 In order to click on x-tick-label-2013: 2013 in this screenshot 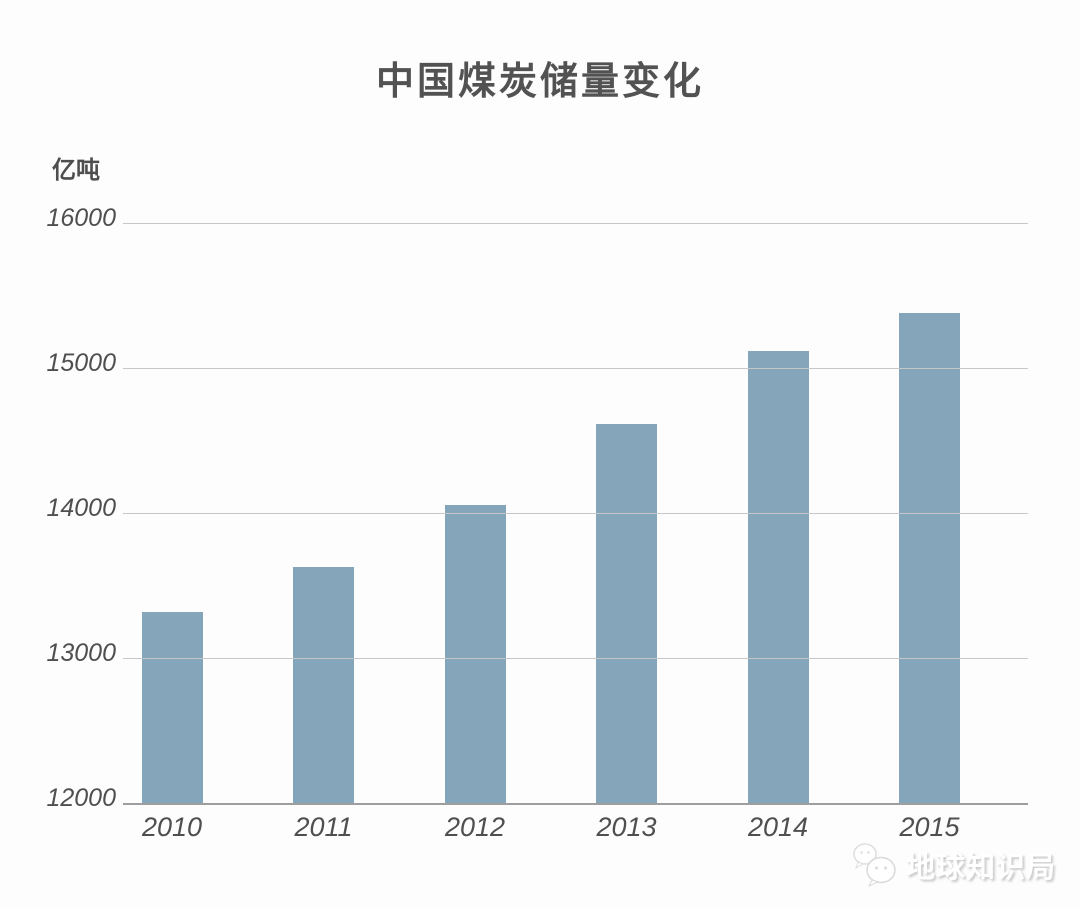, I will do `click(626, 827)`.